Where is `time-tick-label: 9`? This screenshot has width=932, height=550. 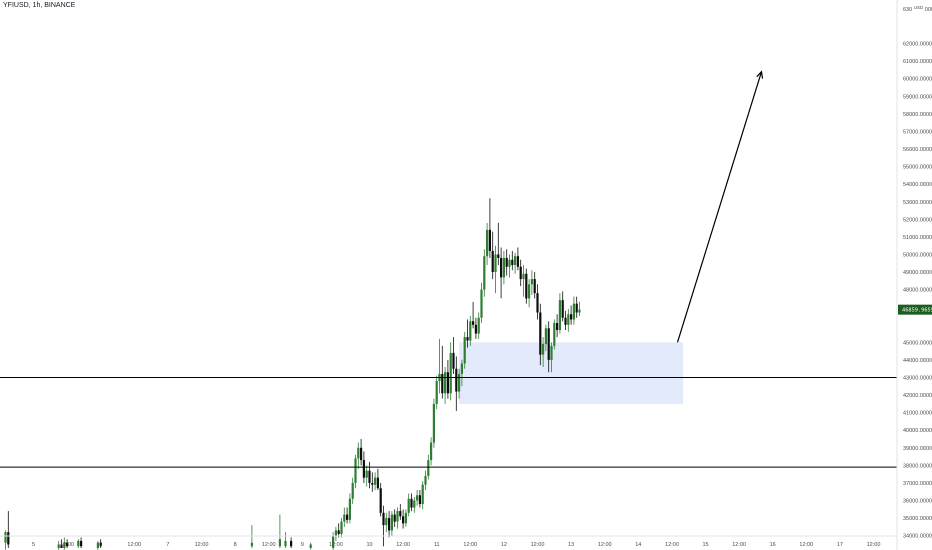 time-tick-label: 9 is located at coordinates (302, 545).